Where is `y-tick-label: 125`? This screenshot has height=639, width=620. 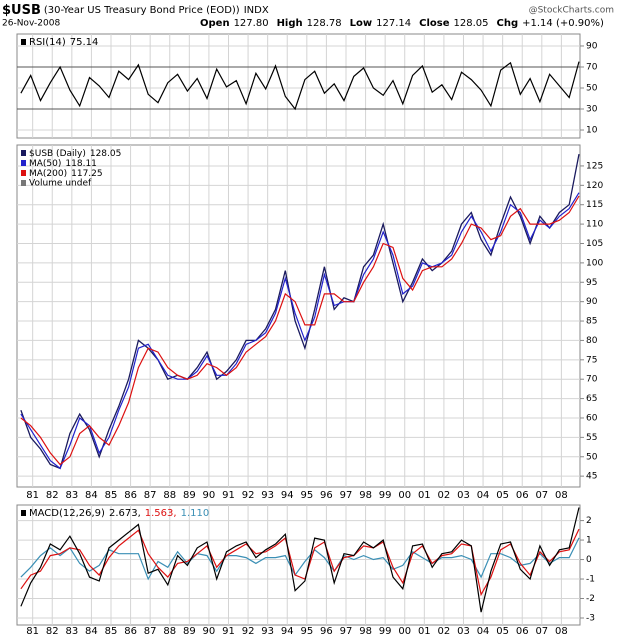 y-tick-label: 125 is located at coordinates (594, 166).